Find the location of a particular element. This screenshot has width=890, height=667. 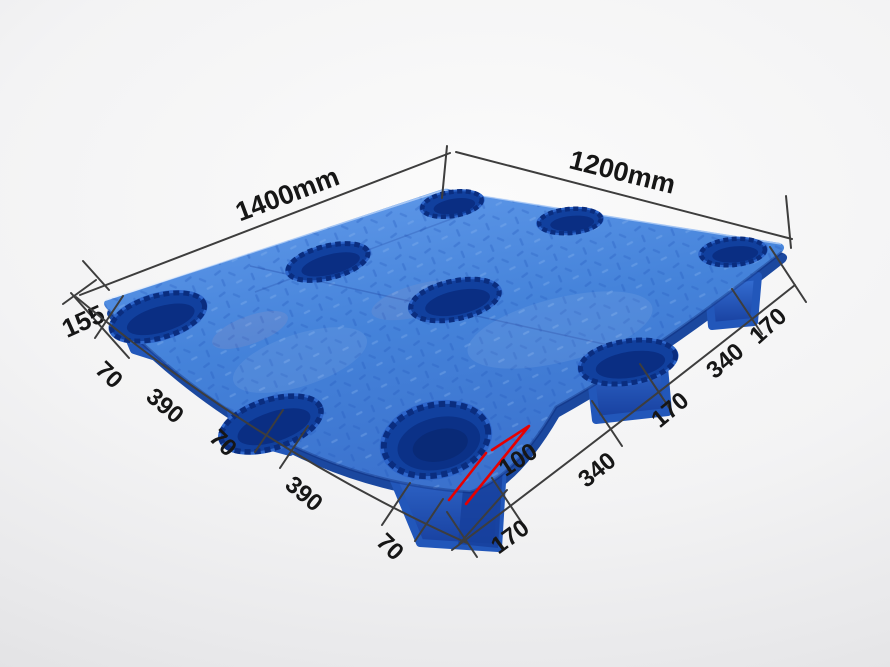

dimension-label-1200mm: 1200mm is located at coordinates (622, 172).